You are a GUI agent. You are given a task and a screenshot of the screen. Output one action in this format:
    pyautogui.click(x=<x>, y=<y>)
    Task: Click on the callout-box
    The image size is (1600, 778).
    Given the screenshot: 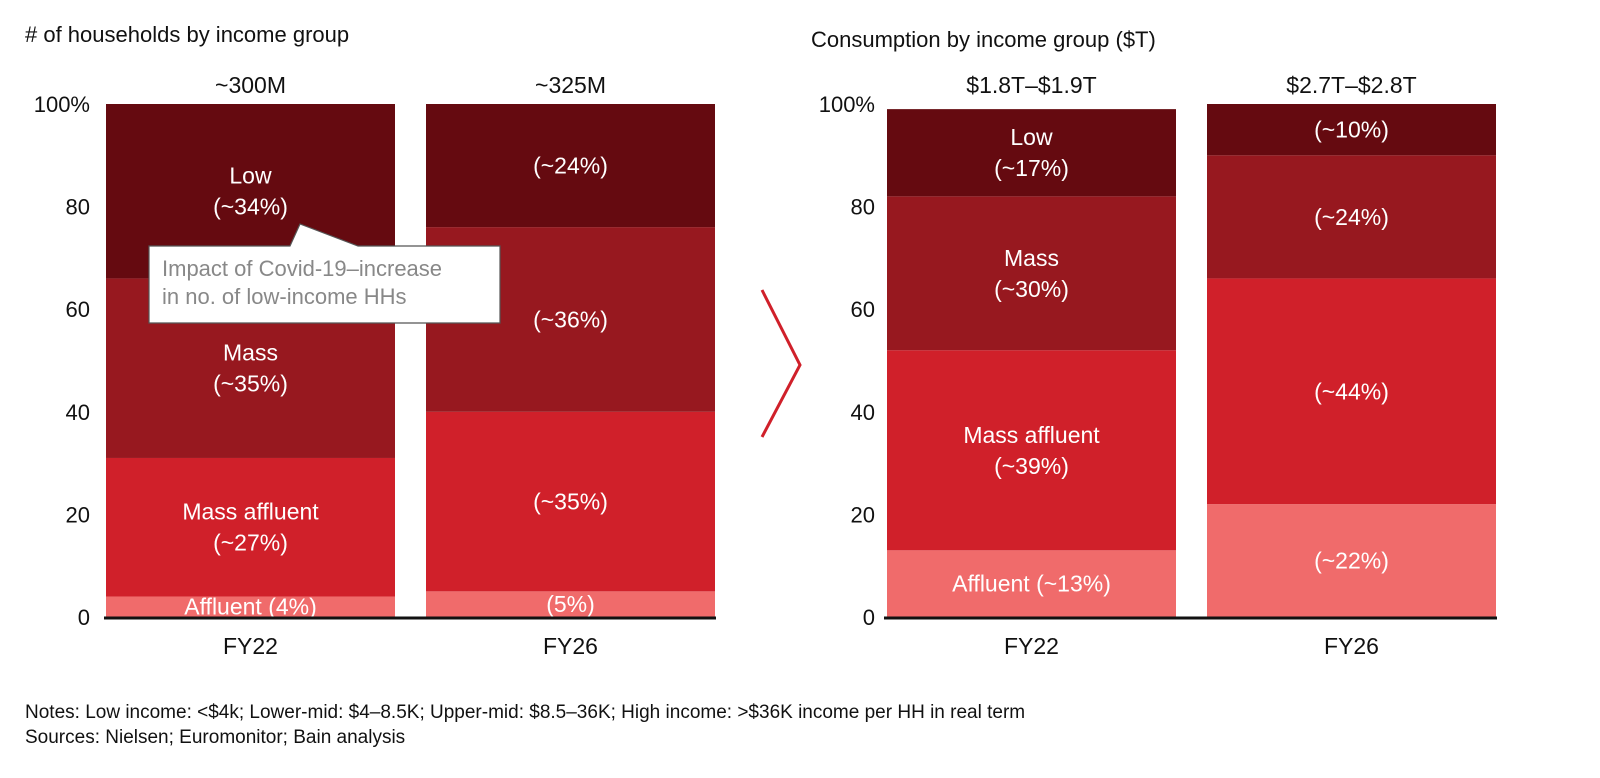 What is the action you would take?
    pyautogui.click(x=324, y=273)
    